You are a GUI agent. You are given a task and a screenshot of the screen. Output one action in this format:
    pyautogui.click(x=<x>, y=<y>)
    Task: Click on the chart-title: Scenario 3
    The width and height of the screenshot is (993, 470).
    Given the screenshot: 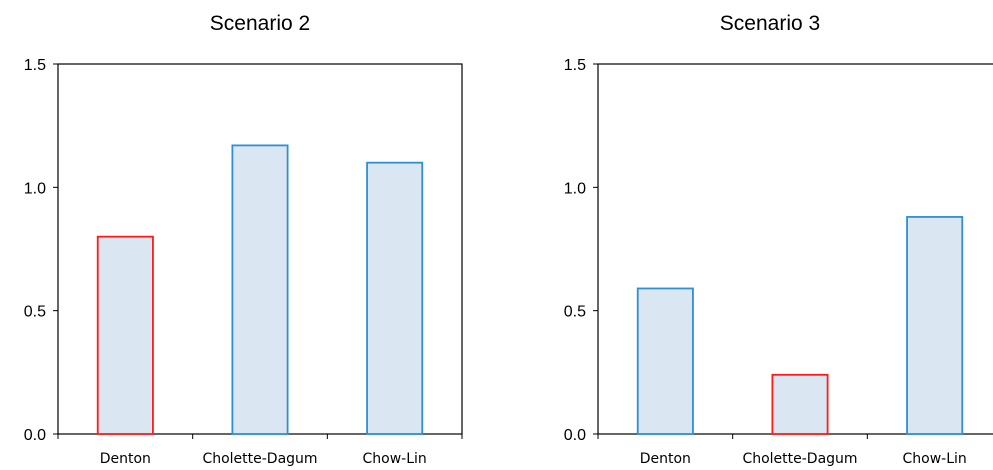 What is the action you would take?
    pyautogui.click(x=770, y=23)
    